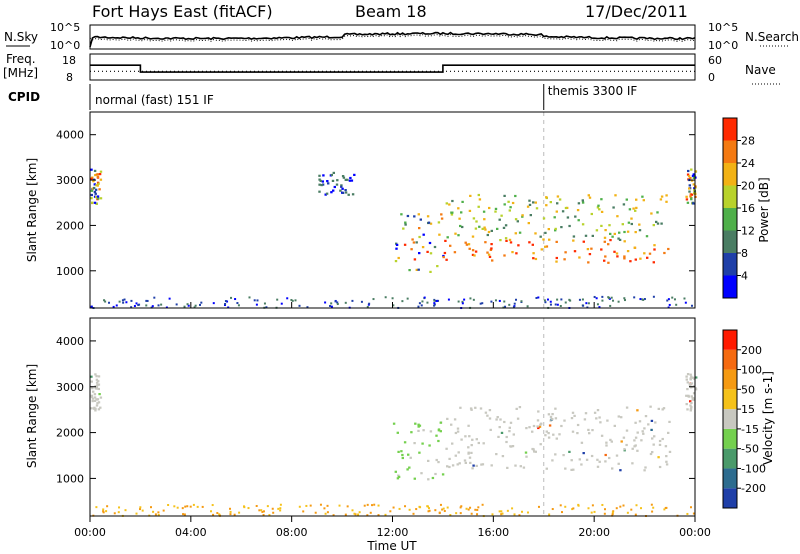 The height and width of the screenshot is (554, 800). What do you see at coordinates (70, 180) in the screenshot?
I see `y-tick-label: 3000` at bounding box center [70, 180].